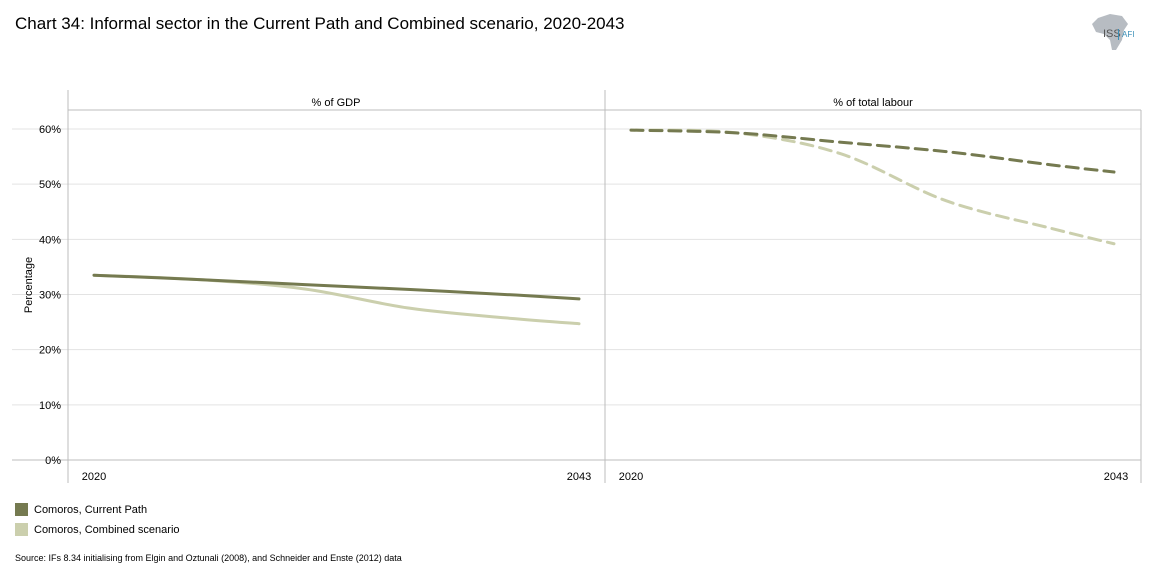  Describe the element at coordinates (50, 240) in the screenshot. I see `y-tick-label-40: 40%` at that location.